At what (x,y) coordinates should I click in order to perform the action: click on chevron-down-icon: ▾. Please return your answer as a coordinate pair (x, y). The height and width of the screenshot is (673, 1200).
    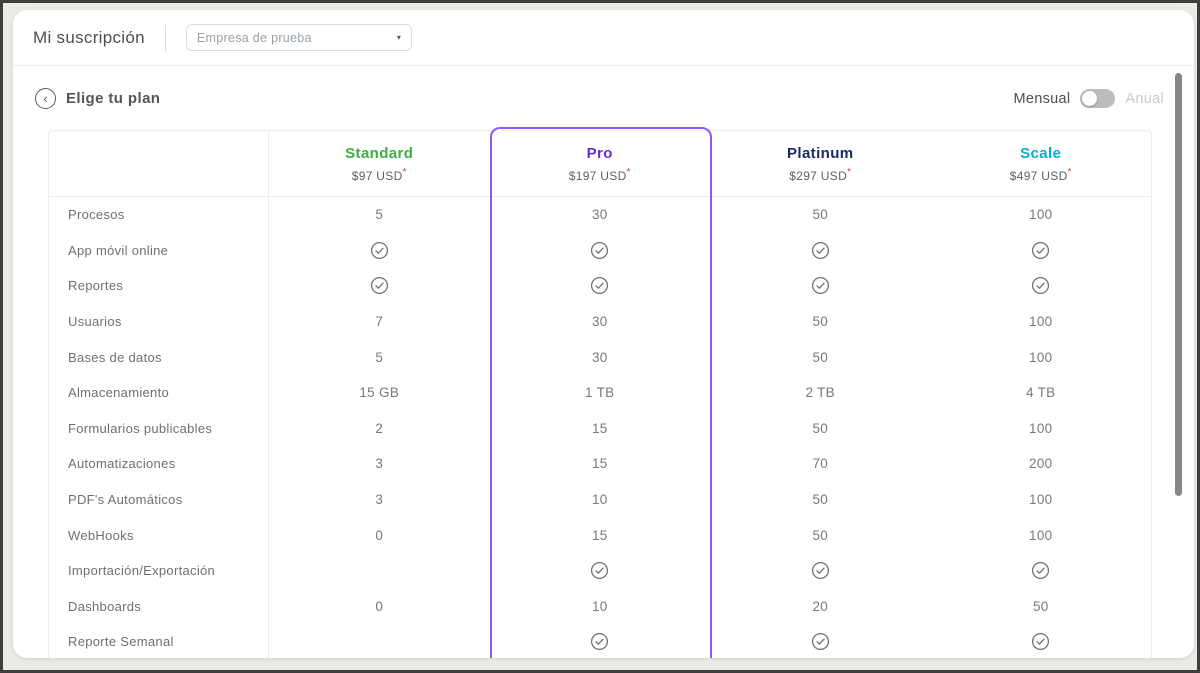
    Looking at the image, I should click on (398, 37).